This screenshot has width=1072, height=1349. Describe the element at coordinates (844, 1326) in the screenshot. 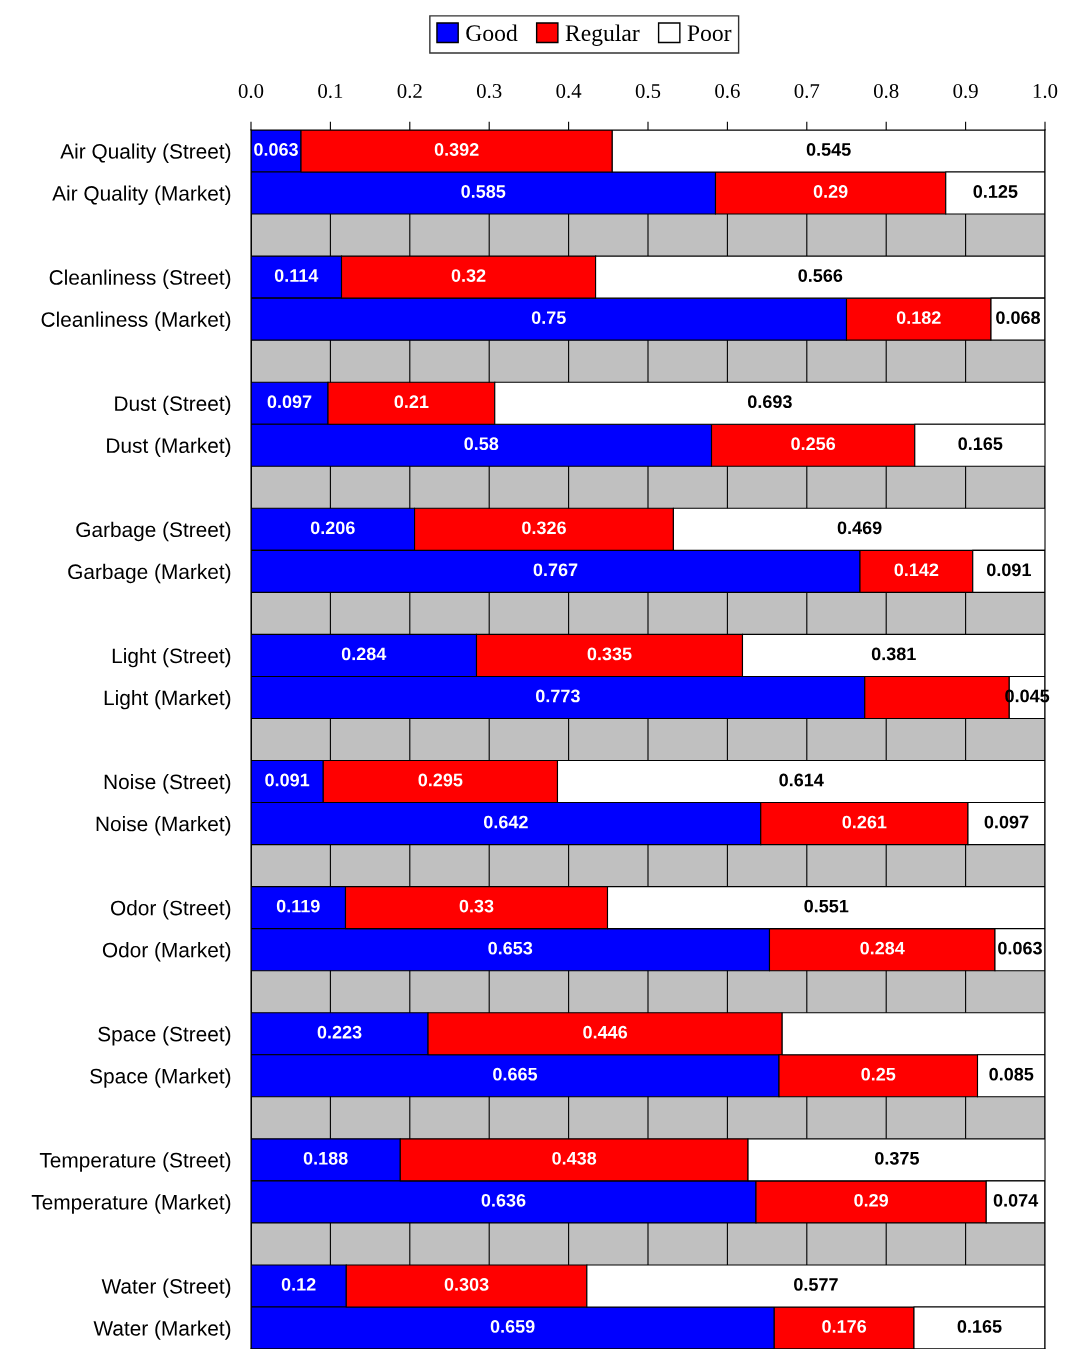

I see `data-label: 0.176` at that location.